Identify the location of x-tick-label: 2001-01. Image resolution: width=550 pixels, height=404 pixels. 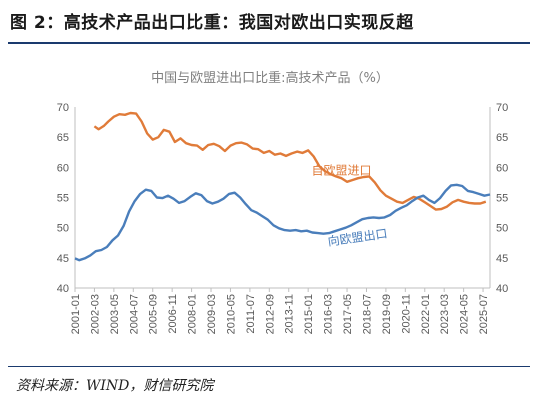
(76, 314).